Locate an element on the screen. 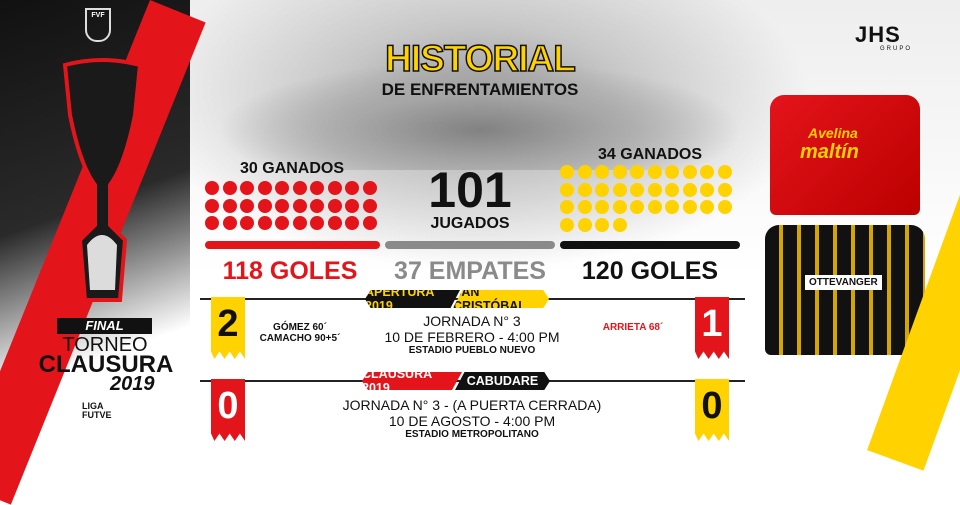 The image size is (960, 505). draws-bar is located at coordinates (470, 245).